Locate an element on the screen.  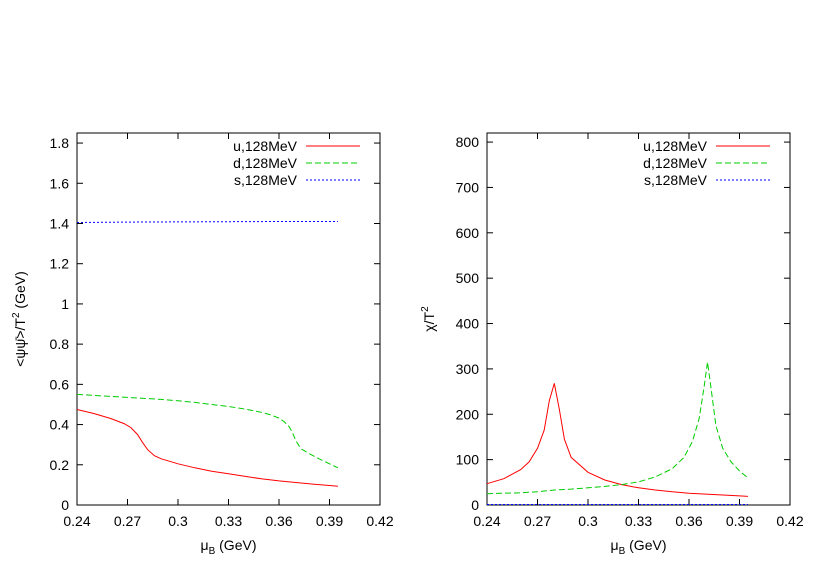
y-tick-label: 600 is located at coordinates (468, 233).